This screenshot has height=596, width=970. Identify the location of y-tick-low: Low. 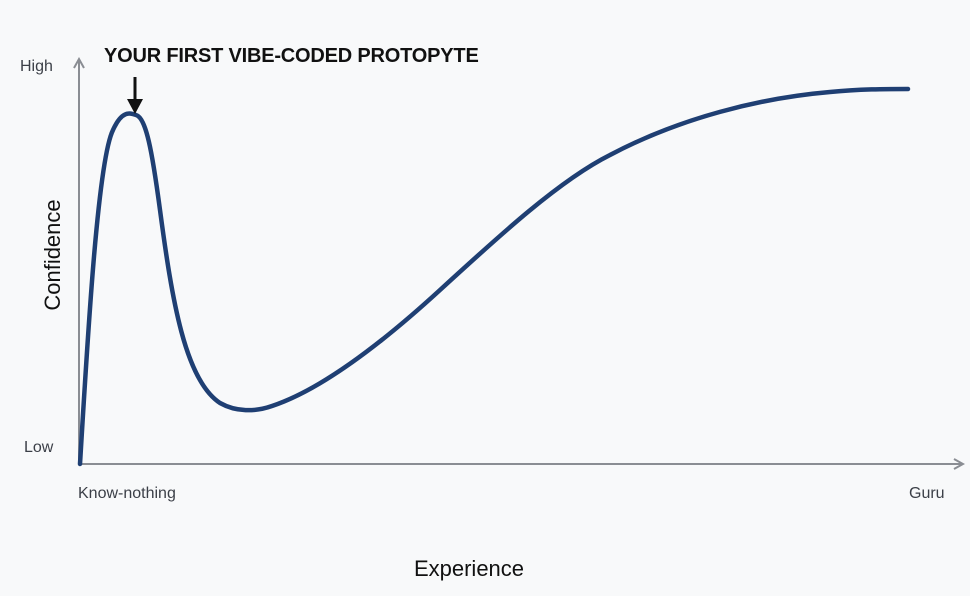
(39, 447).